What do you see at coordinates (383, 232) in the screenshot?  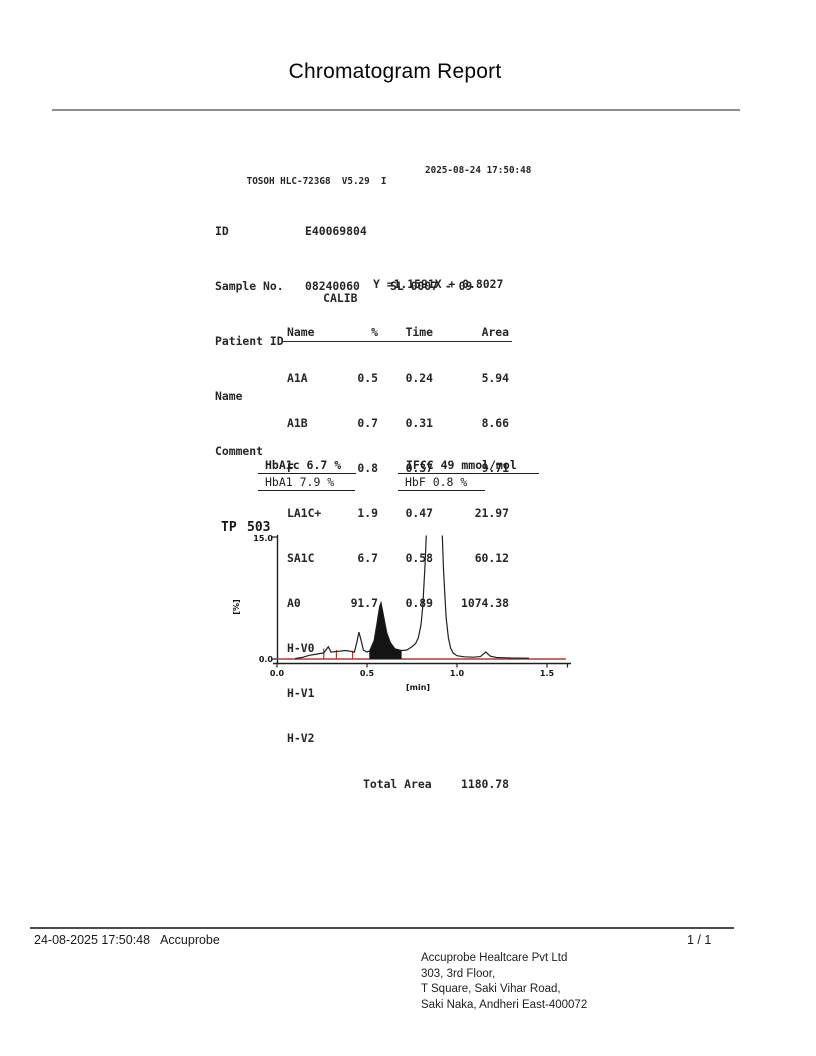 I see `field-row-id: ID E40069804` at bounding box center [383, 232].